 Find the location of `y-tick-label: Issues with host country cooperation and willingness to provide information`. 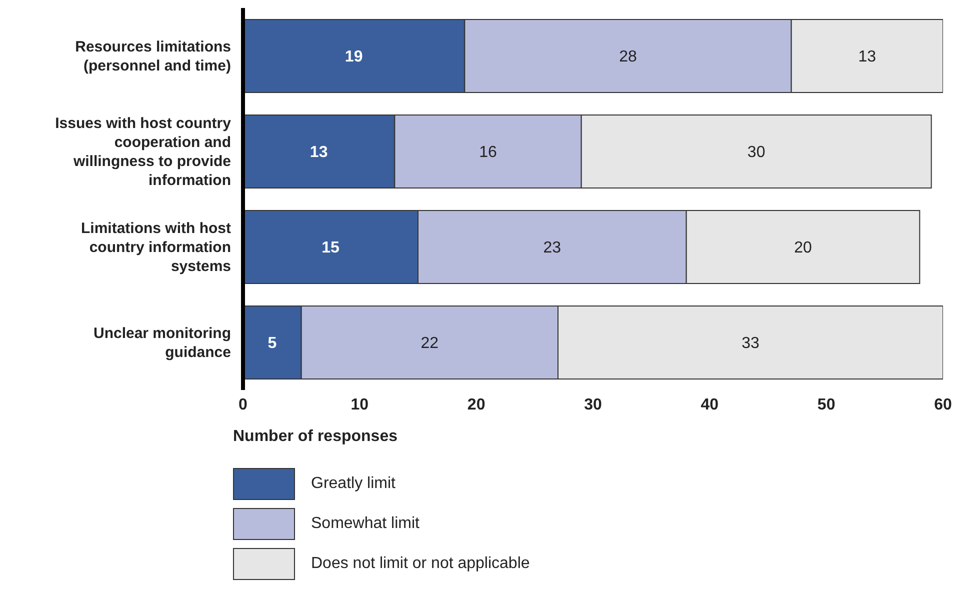

y-tick-label: Issues with host country cooperation and willingness to provide information is located at coordinates (143, 152).